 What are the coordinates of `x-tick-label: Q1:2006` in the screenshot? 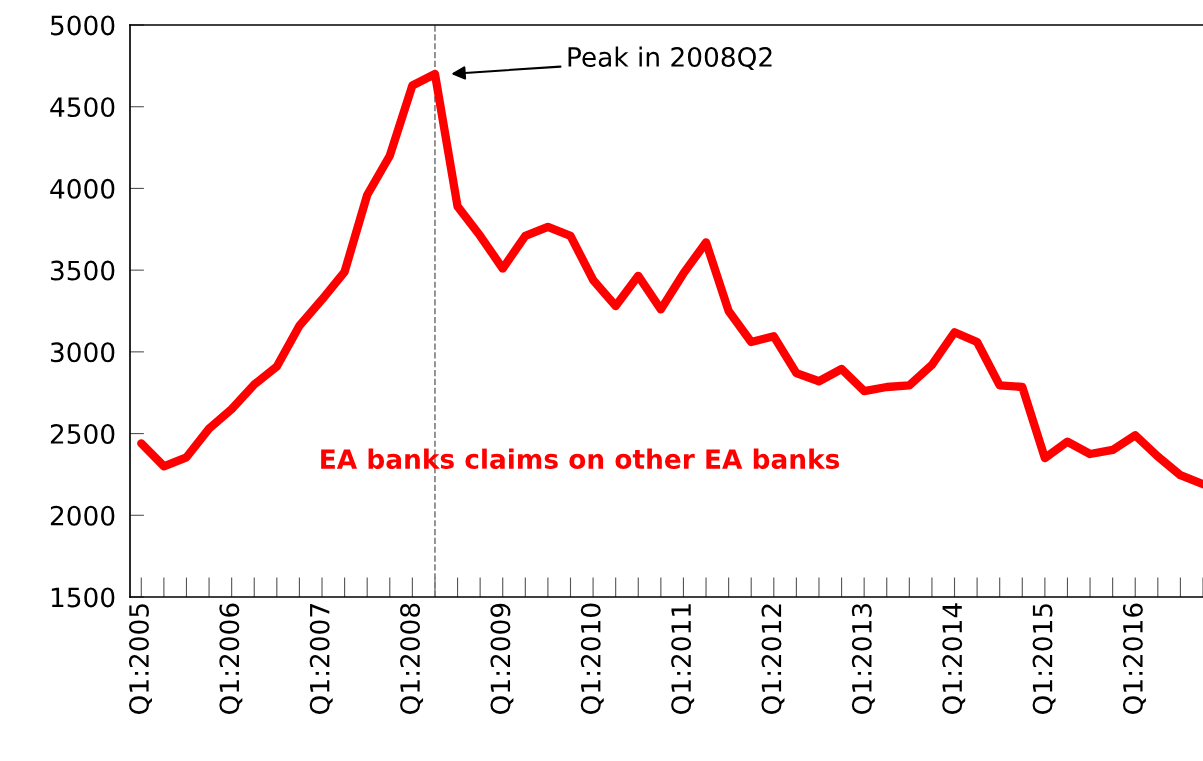 It's located at (231, 658).